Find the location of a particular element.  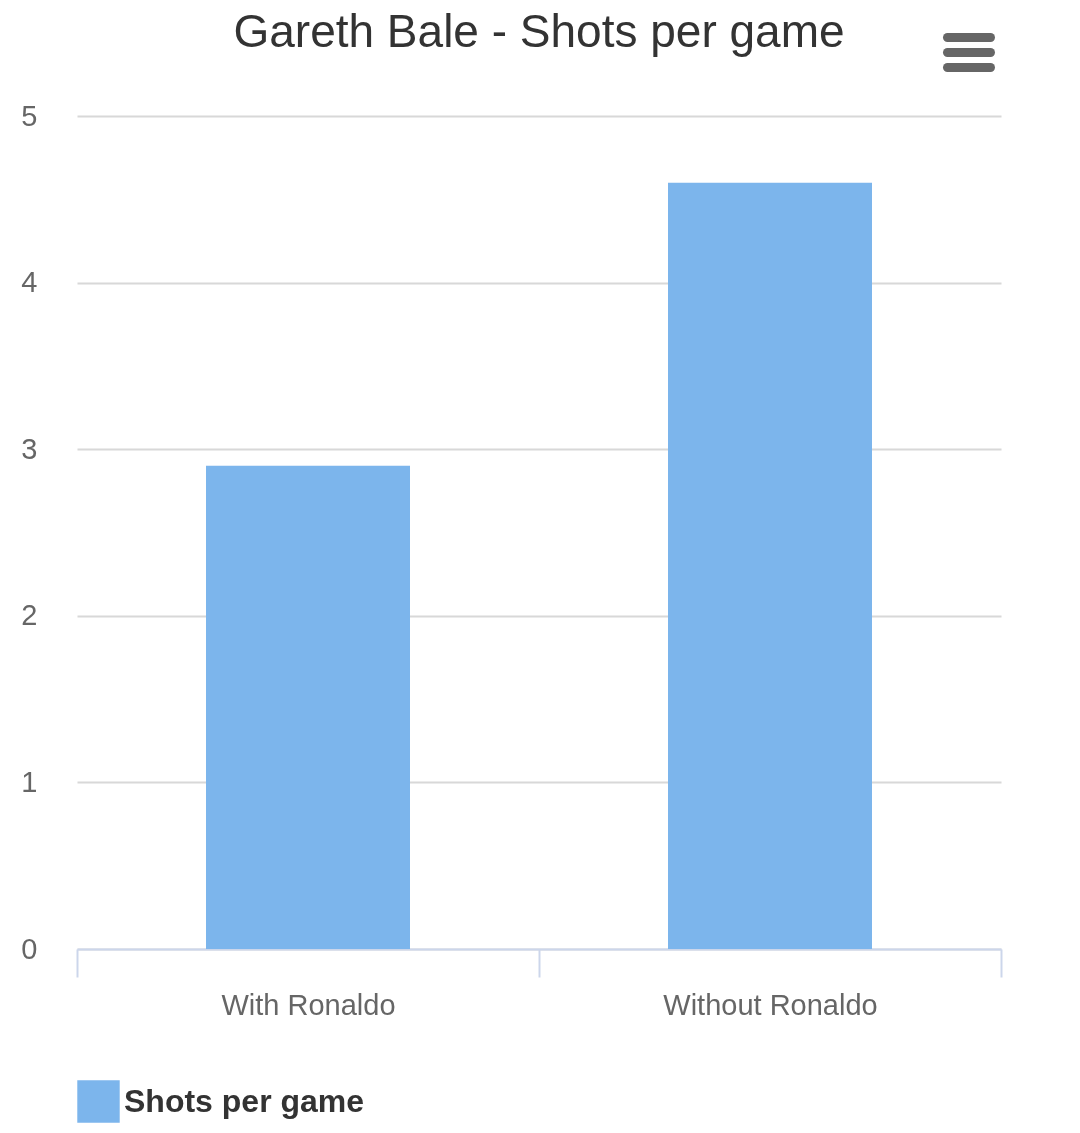

y-tick-label: 4 is located at coordinates (29, 282).